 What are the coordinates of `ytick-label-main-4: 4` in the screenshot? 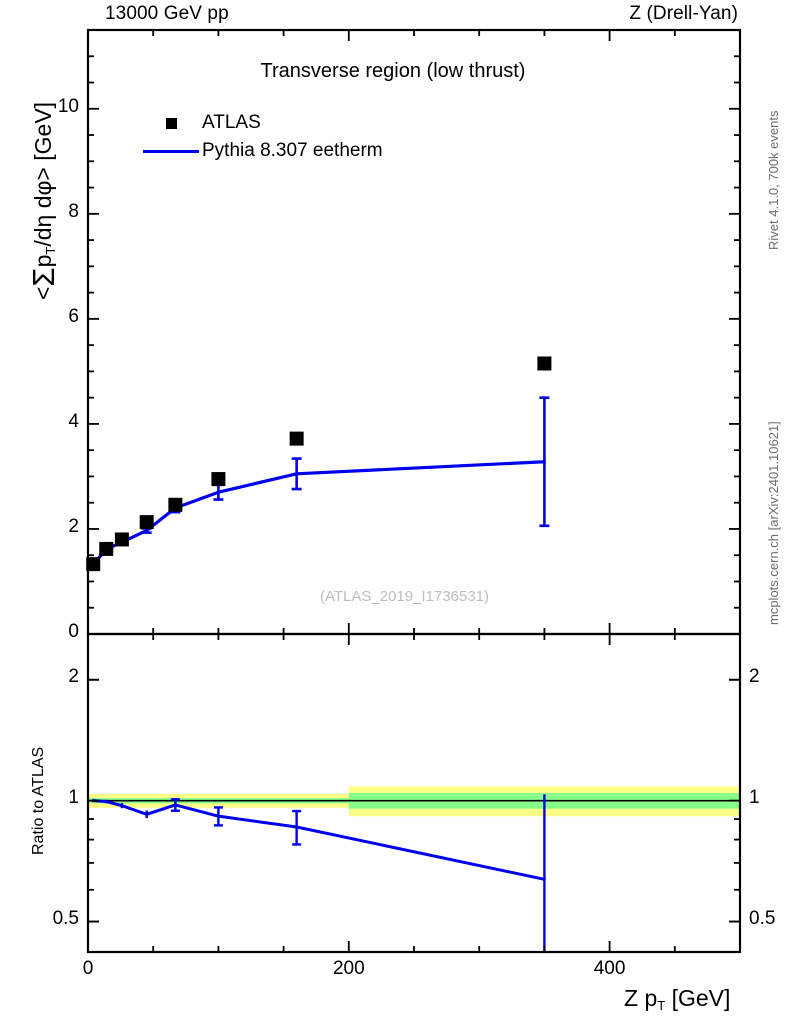 It's located at (73, 421).